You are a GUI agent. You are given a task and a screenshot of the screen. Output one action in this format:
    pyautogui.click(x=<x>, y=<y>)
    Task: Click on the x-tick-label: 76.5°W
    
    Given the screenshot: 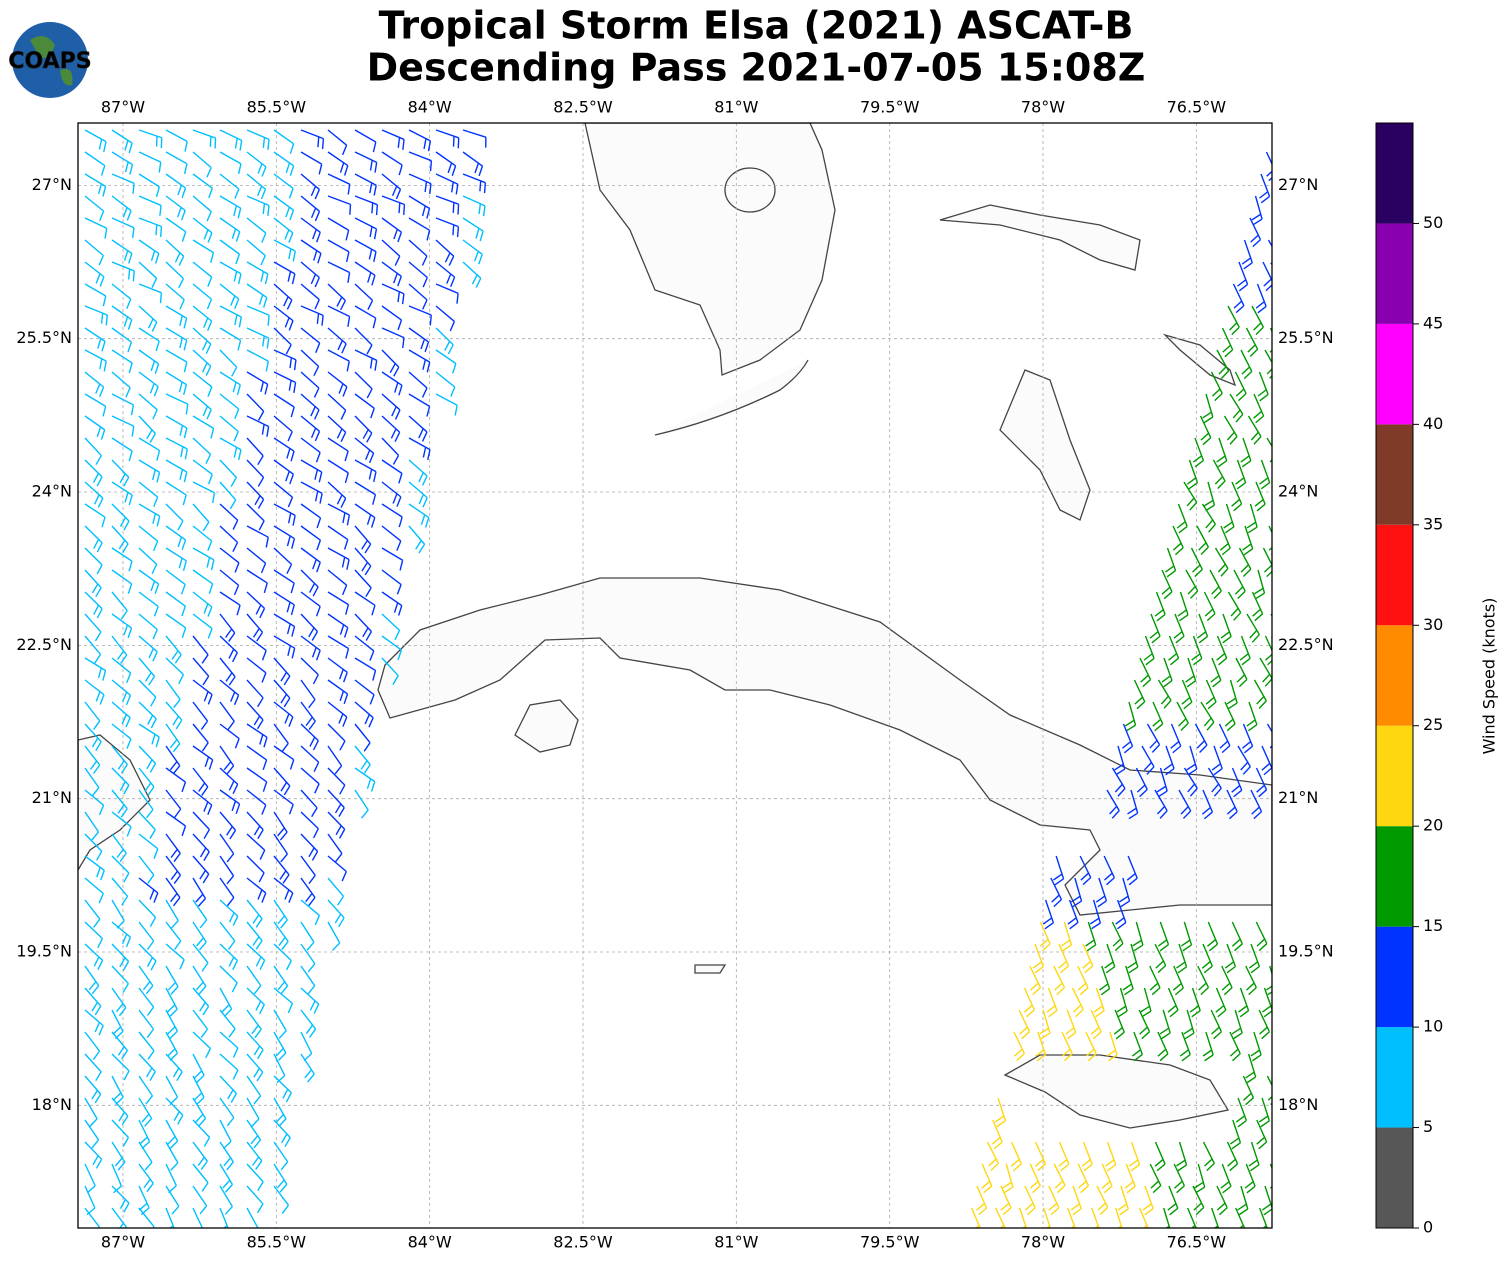 What is the action you would take?
    pyautogui.click(x=1197, y=1242)
    